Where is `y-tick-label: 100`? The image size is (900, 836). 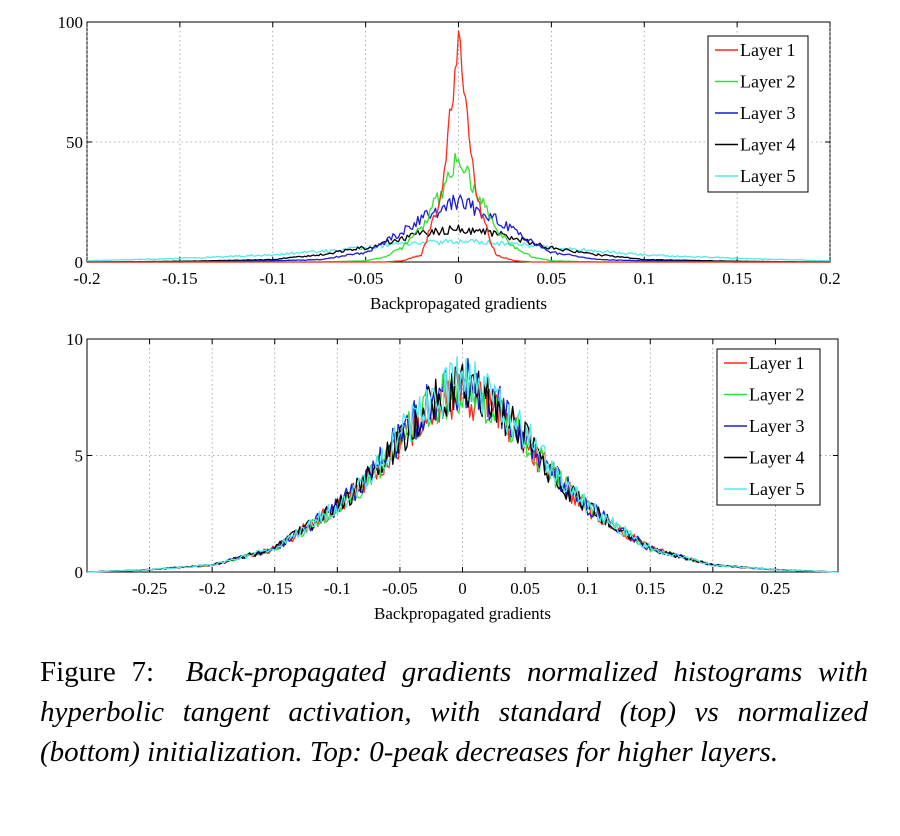
y-tick-label: 100 is located at coordinates (71, 22).